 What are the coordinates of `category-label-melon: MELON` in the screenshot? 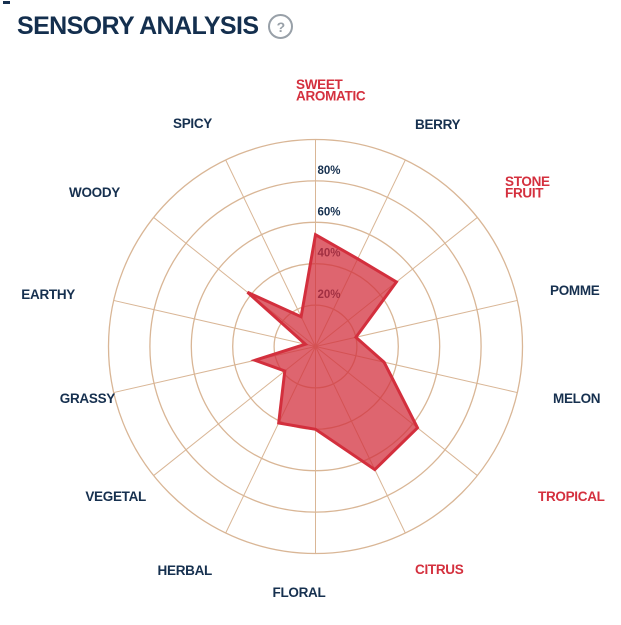 It's located at (576, 398).